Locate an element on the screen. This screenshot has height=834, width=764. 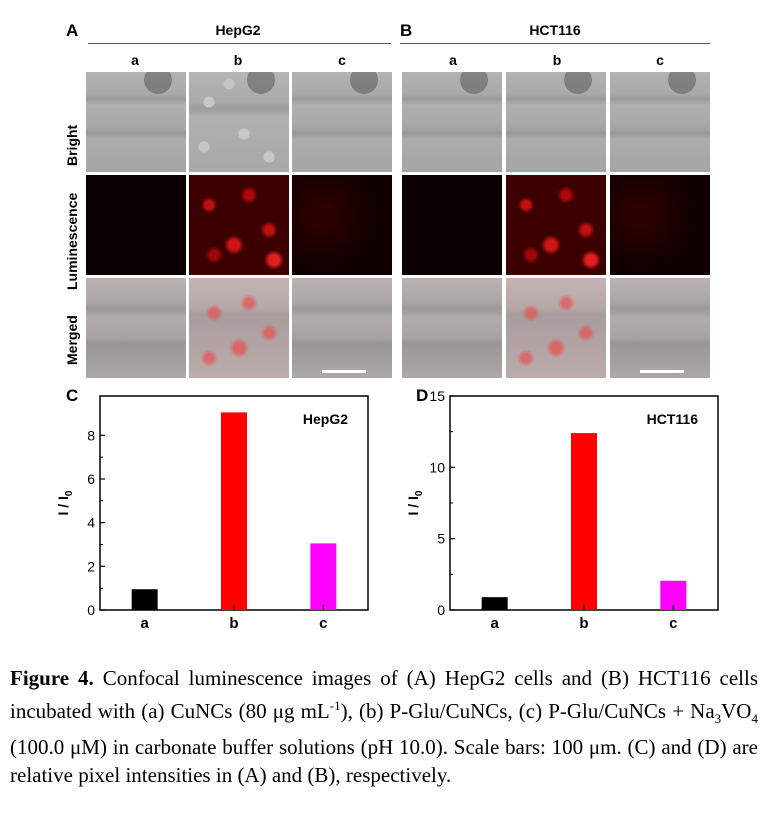
scale-bar-b is located at coordinates (662, 371).